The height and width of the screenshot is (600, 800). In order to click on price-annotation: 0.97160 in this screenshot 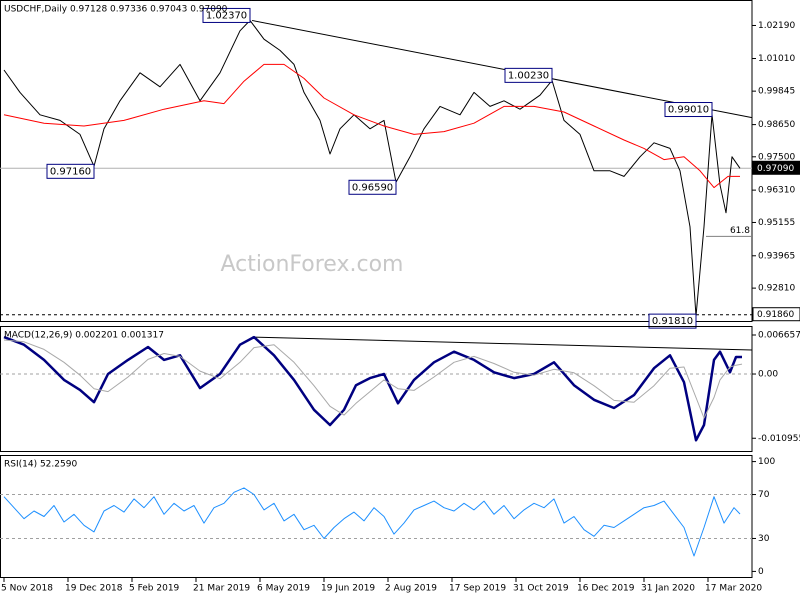, I will do `click(70, 171)`.